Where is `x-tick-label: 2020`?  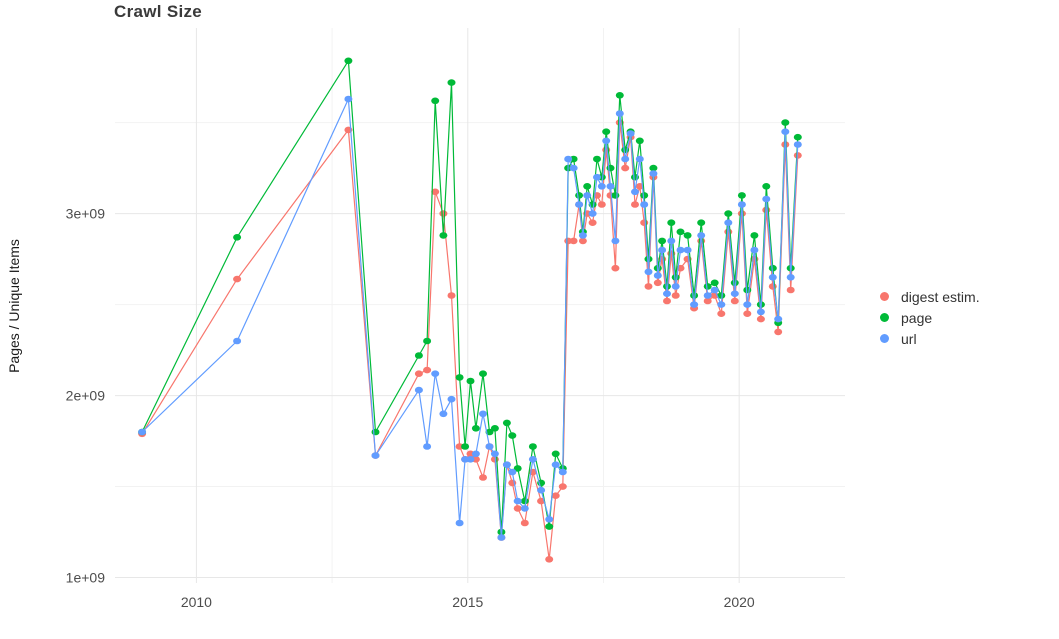 x-tick-label: 2020 is located at coordinates (739, 602).